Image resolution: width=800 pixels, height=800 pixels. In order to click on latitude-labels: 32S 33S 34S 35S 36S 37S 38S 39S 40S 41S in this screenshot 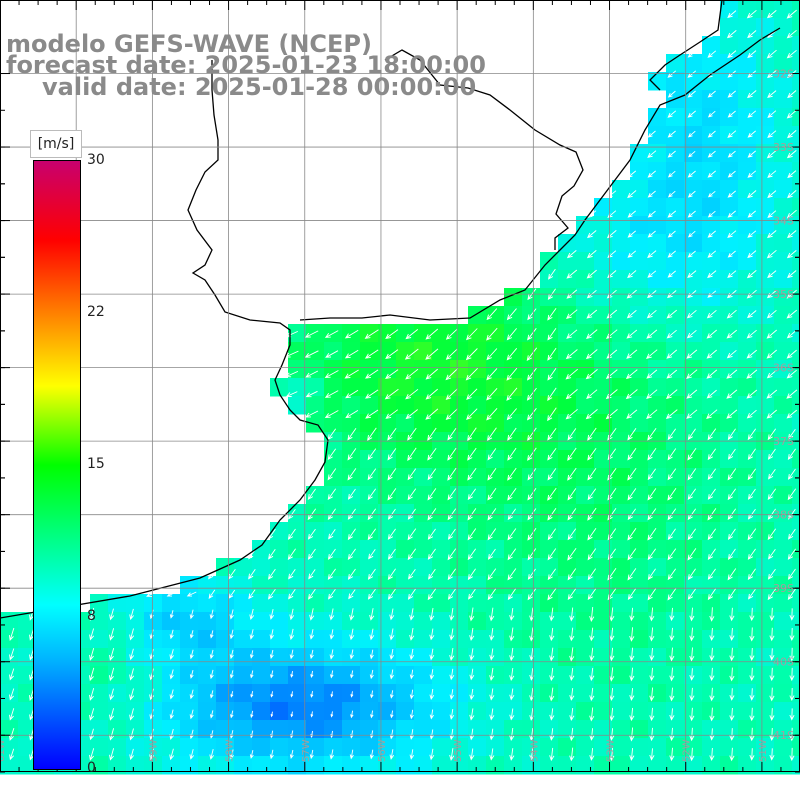, I will do `click(783, 405)`.